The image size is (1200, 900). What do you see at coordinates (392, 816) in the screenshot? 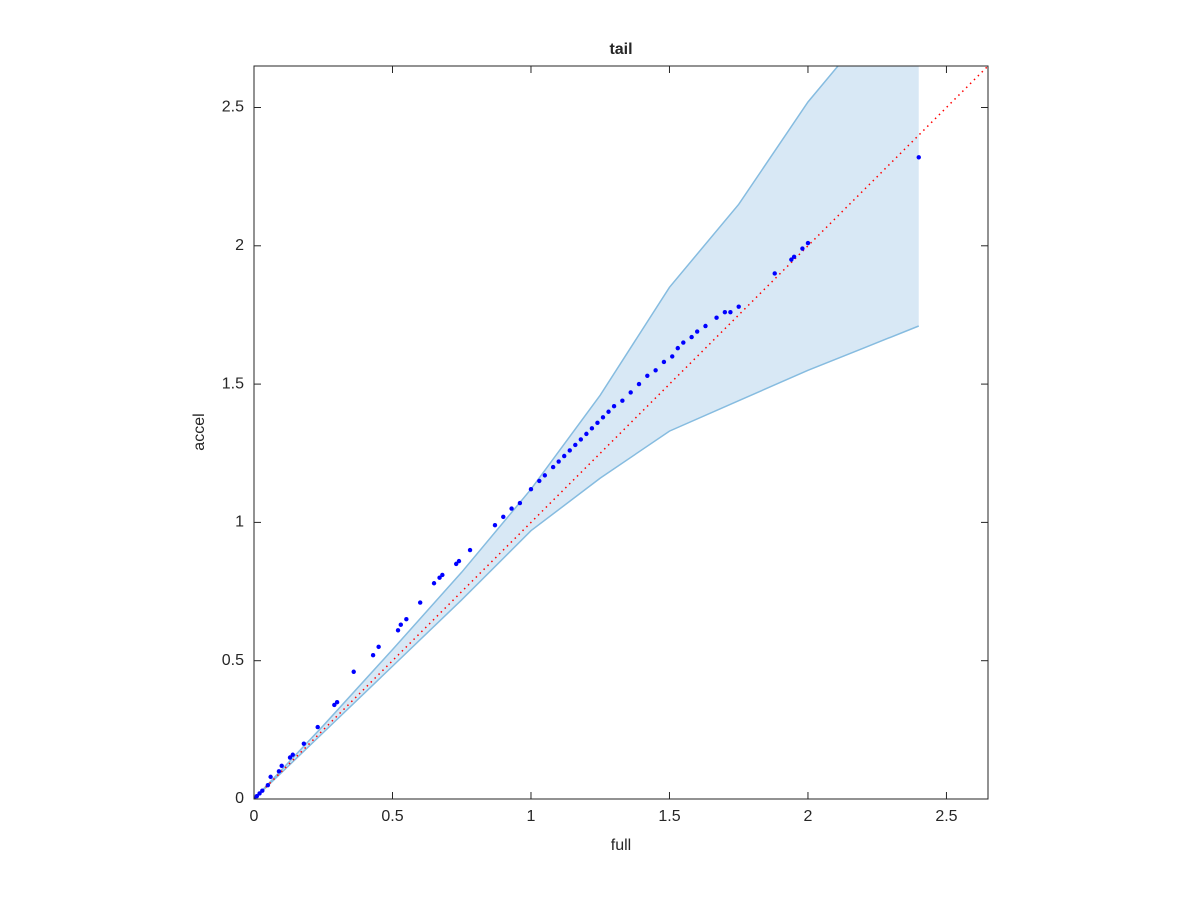
I see `x-tick-label: 0.5` at bounding box center [392, 816].